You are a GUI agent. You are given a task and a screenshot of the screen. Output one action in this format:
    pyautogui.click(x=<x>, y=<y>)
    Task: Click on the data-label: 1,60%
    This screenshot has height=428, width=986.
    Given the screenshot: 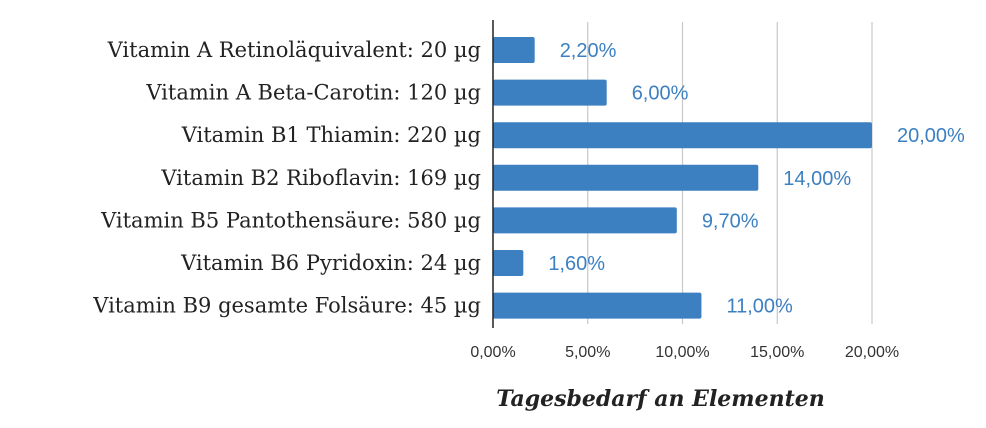 What is the action you would take?
    pyautogui.click(x=576, y=264)
    